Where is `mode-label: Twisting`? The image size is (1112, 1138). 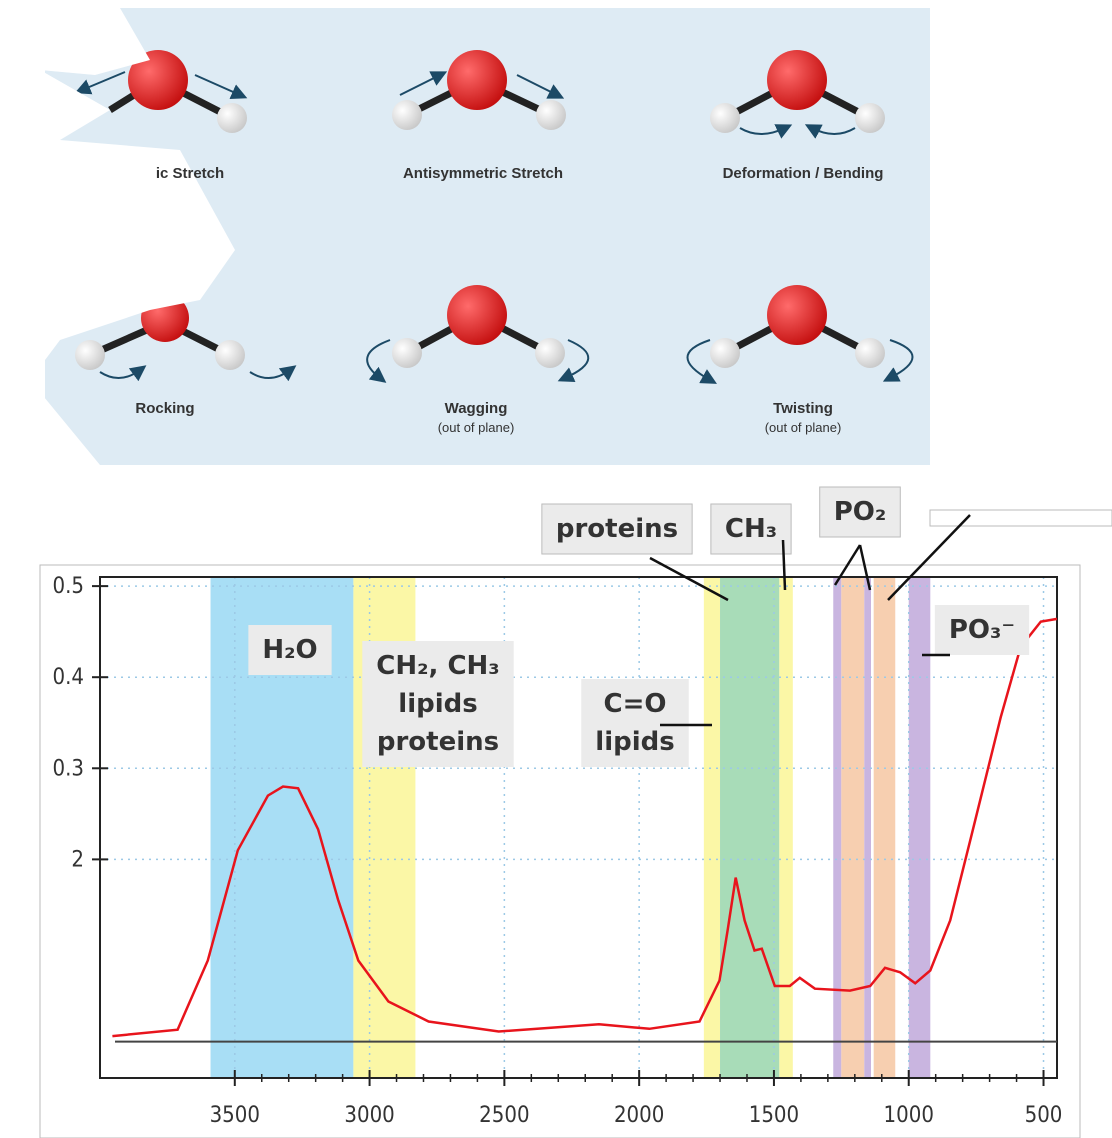
mode-label: Twisting is located at coordinates (803, 408).